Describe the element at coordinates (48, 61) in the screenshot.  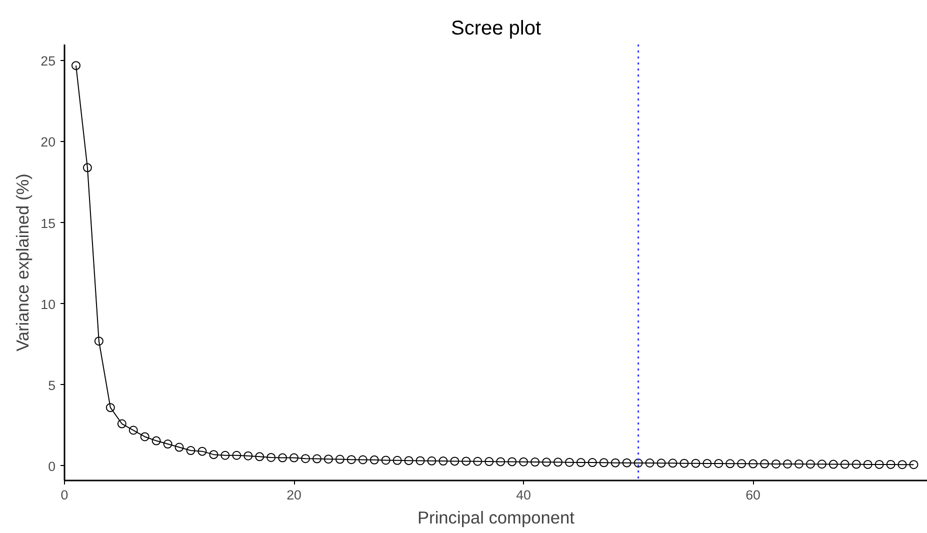
I see `y-tick-label: 25` at that location.